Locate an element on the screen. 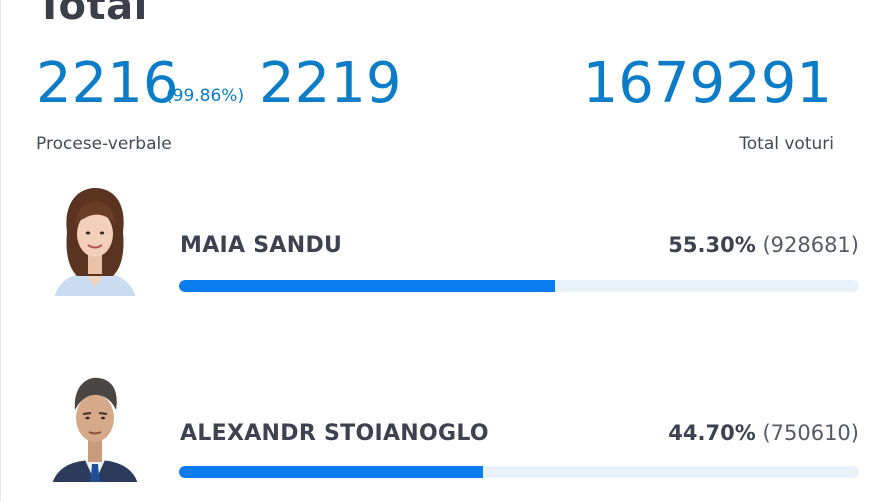  candidate-votes: (750610) is located at coordinates (810, 433).